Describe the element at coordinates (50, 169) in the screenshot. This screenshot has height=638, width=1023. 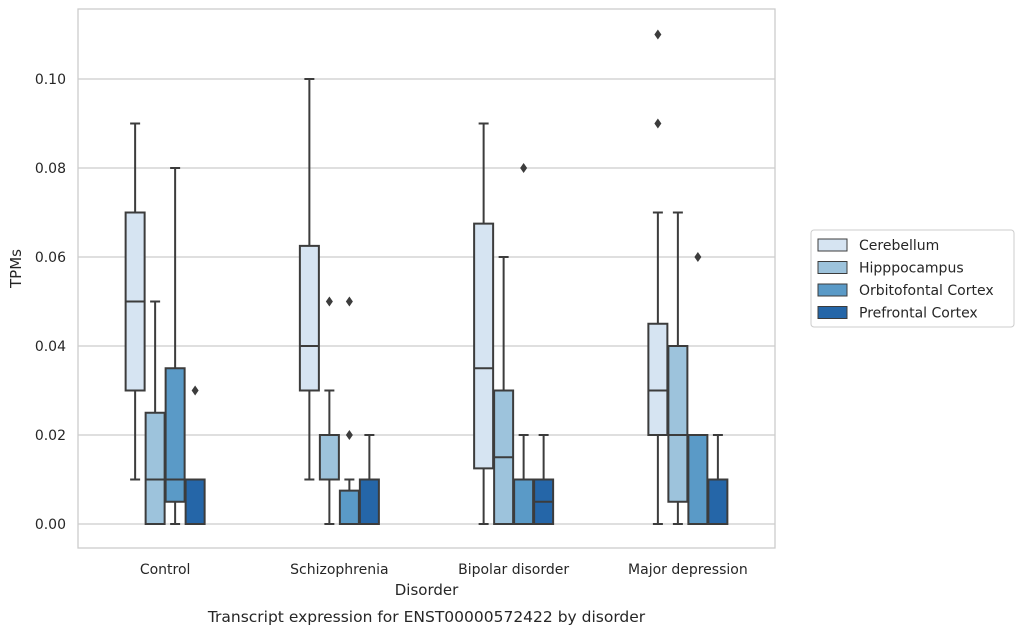
I see `y-tick-label: 0.08` at that location.